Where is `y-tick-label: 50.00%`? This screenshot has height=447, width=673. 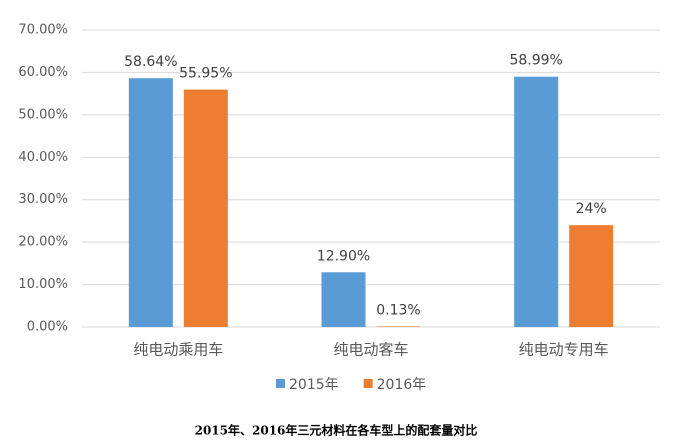
y-tick-label: 50.00% is located at coordinates (43, 114).